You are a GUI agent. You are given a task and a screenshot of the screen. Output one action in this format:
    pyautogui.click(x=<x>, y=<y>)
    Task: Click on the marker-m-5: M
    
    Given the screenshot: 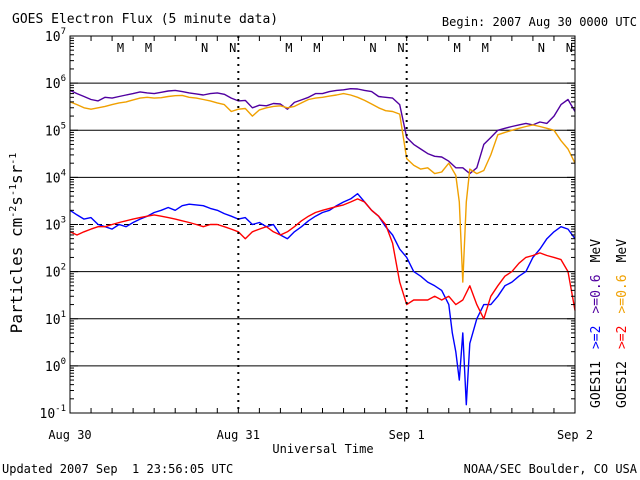 What is the action you would take?
    pyautogui.click(x=316, y=48)
    